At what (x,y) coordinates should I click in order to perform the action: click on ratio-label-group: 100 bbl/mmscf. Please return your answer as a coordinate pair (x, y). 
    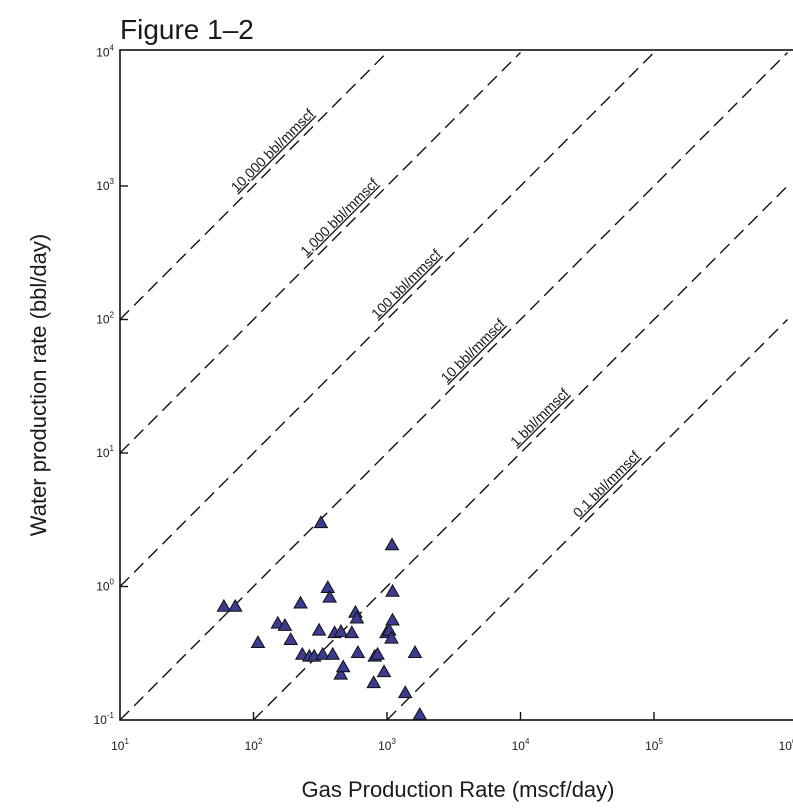
    Looking at the image, I should click on (406, 284).